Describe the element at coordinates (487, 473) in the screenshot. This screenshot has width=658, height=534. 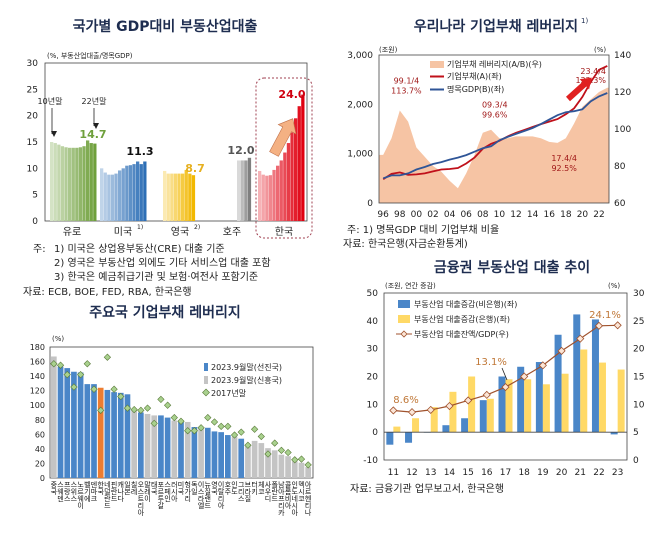
I see `x-tick-label: 16` at that location.